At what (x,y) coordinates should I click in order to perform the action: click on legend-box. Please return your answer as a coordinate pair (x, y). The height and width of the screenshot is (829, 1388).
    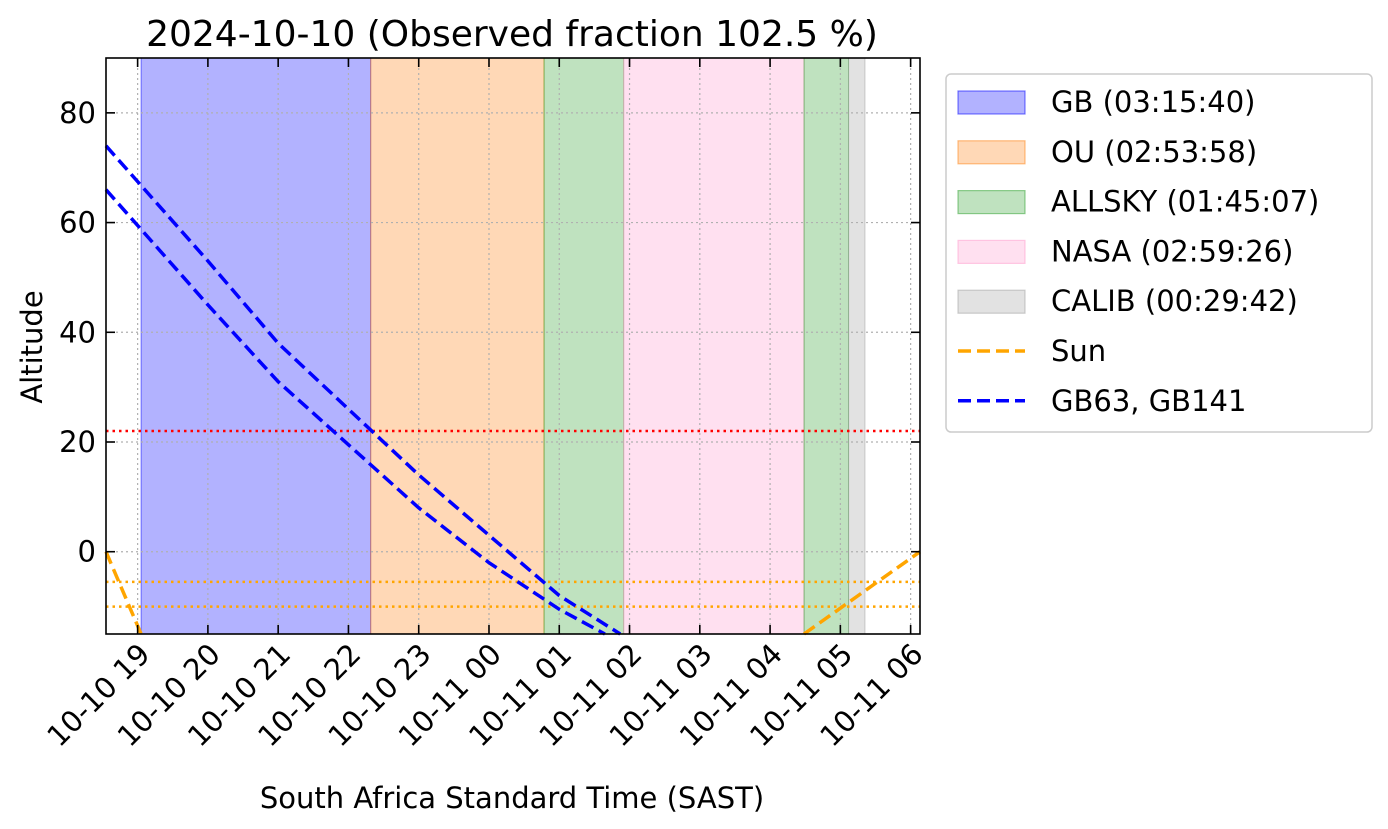
    Looking at the image, I should click on (1159, 253).